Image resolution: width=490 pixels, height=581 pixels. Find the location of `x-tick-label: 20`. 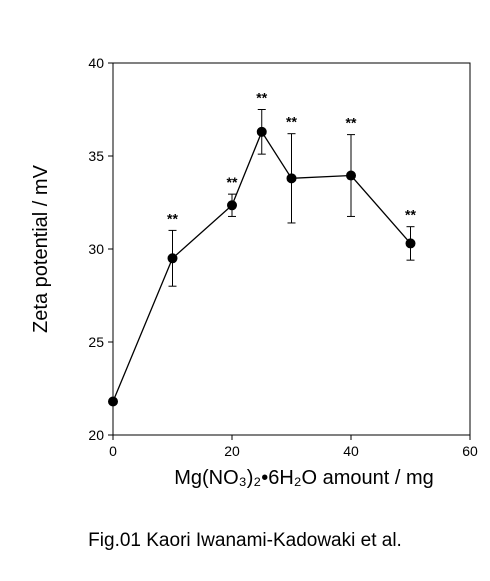

x-tick-label: 20 is located at coordinates (232, 451).